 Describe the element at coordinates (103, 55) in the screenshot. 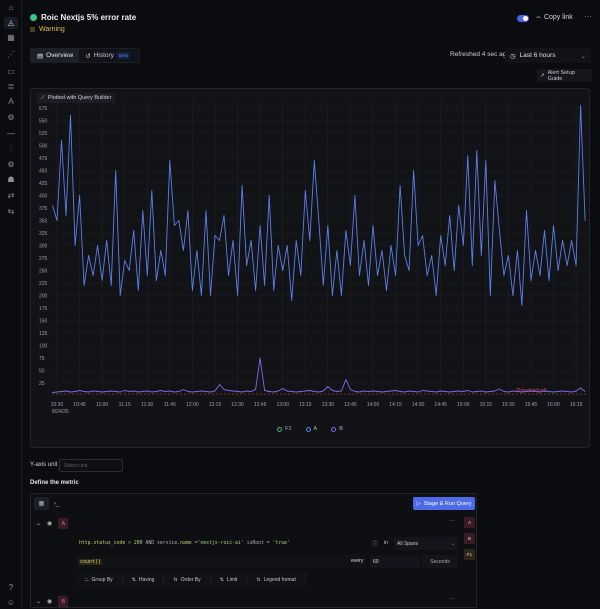

I see `tab-label: History` at that location.